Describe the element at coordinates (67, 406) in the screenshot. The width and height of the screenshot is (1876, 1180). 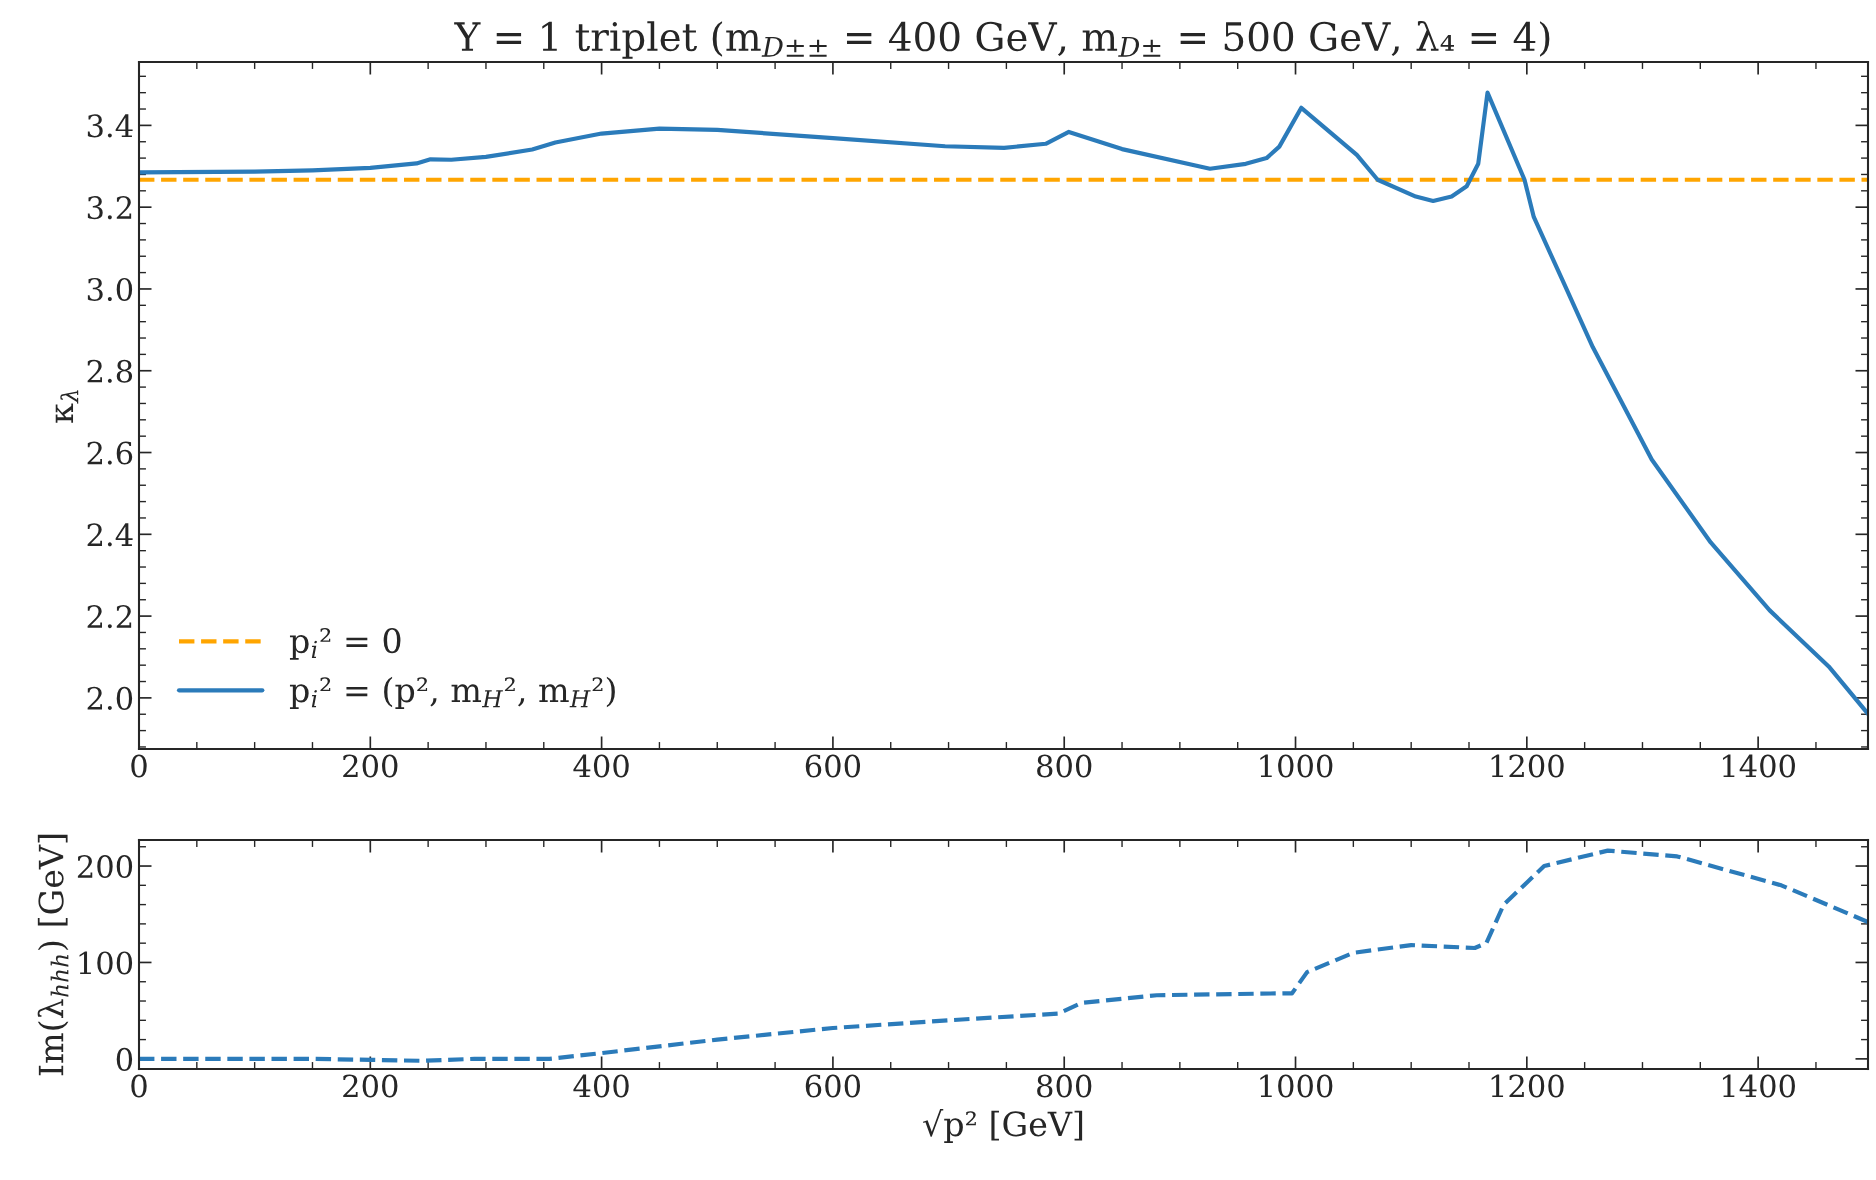
I see `y-axis-title: κ$_{λ}$` at that location.